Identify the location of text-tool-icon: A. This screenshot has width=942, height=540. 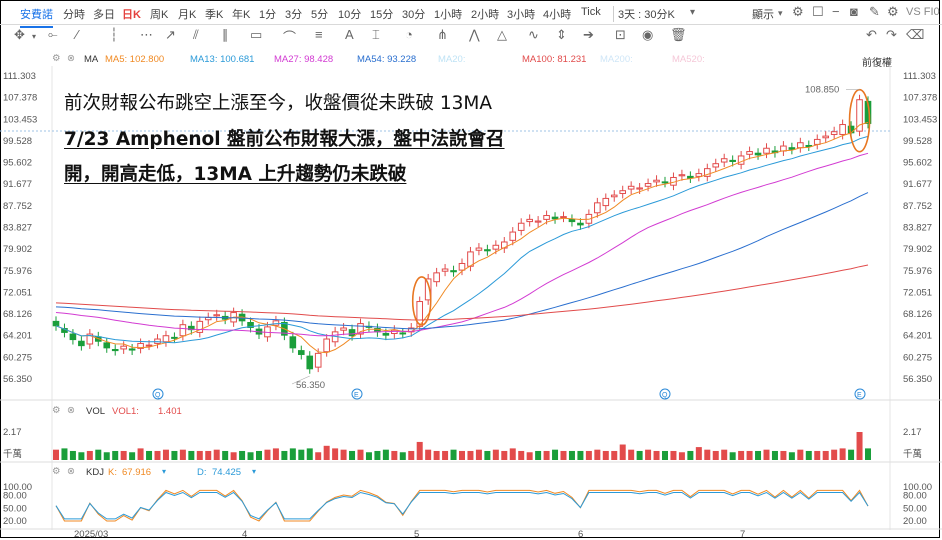
(349, 34).